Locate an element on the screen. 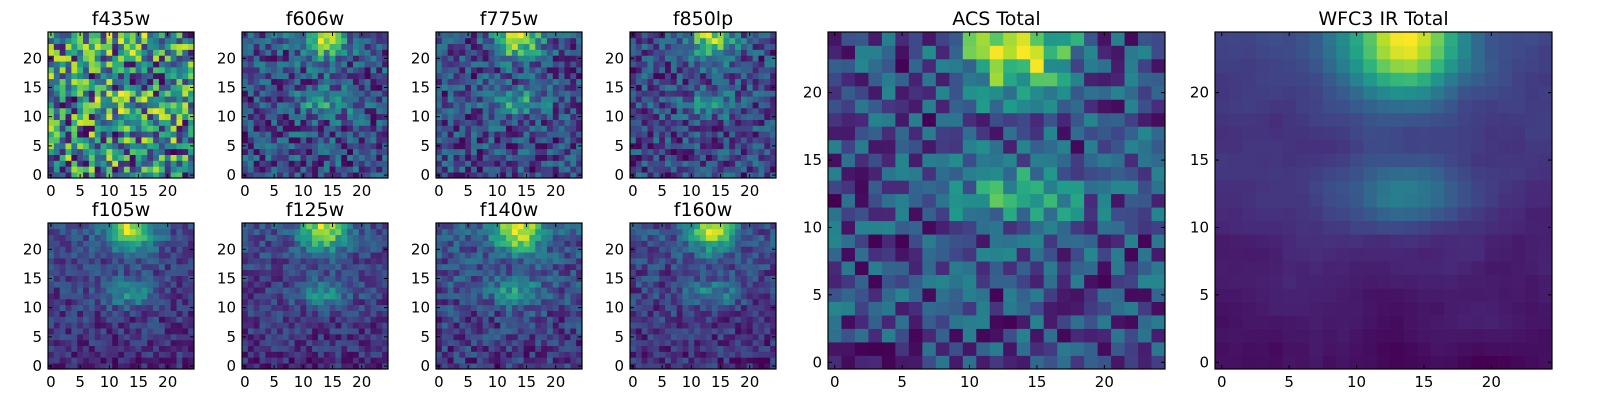  y-tick-label: 15 is located at coordinates (32, 278).